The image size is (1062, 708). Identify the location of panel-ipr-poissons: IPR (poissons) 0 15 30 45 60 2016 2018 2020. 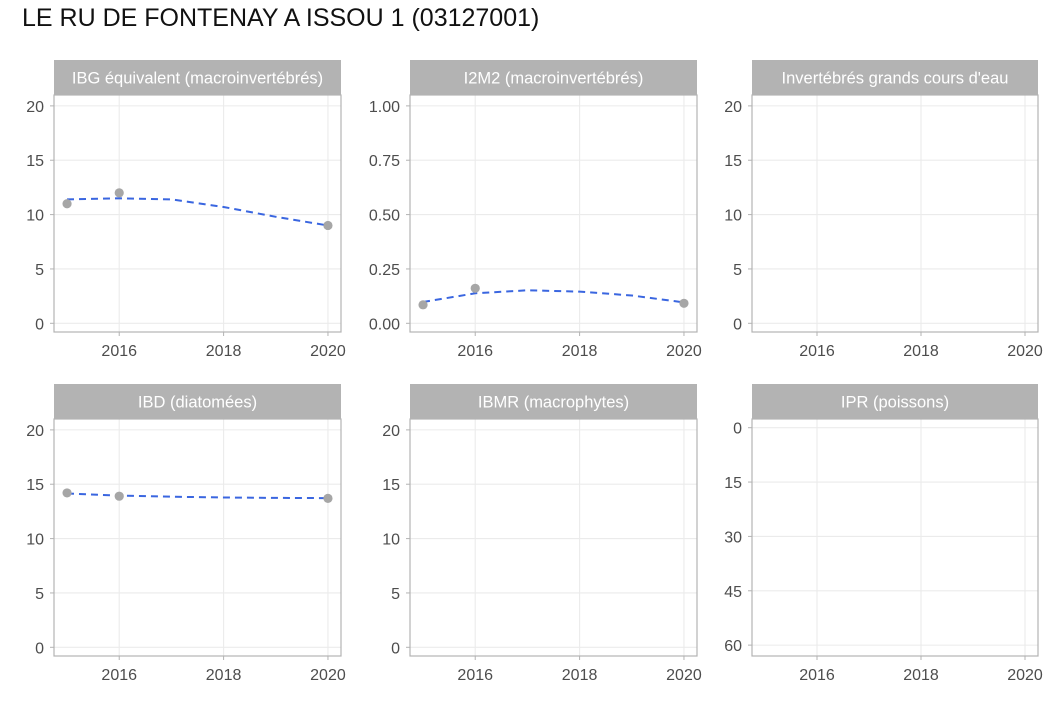
(883, 534).